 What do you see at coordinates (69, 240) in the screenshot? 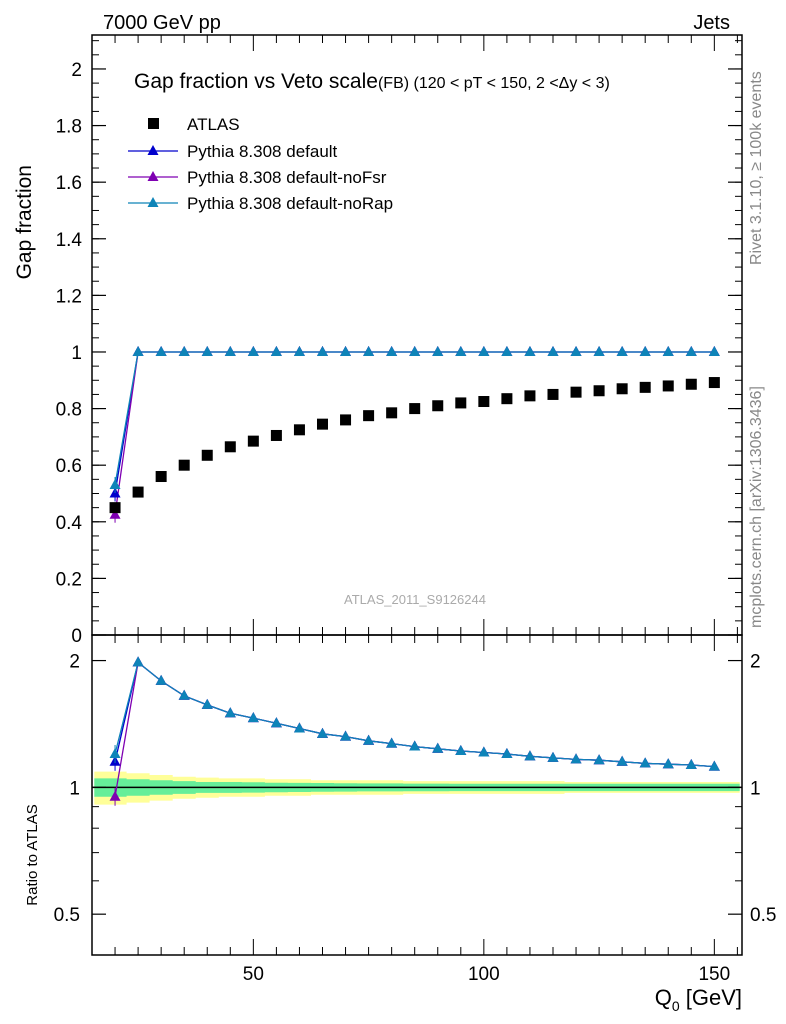
I see `main-y-tick-label: 1.4` at bounding box center [69, 240].